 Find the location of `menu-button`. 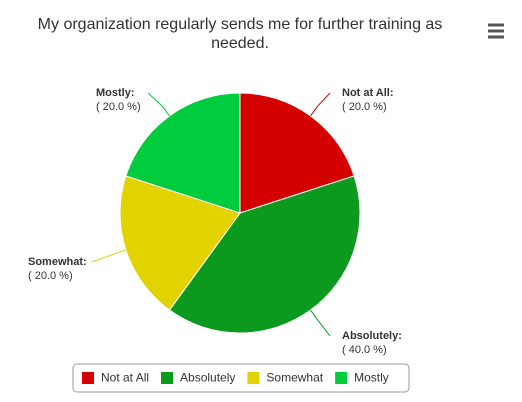

menu-button is located at coordinates (496, 31).